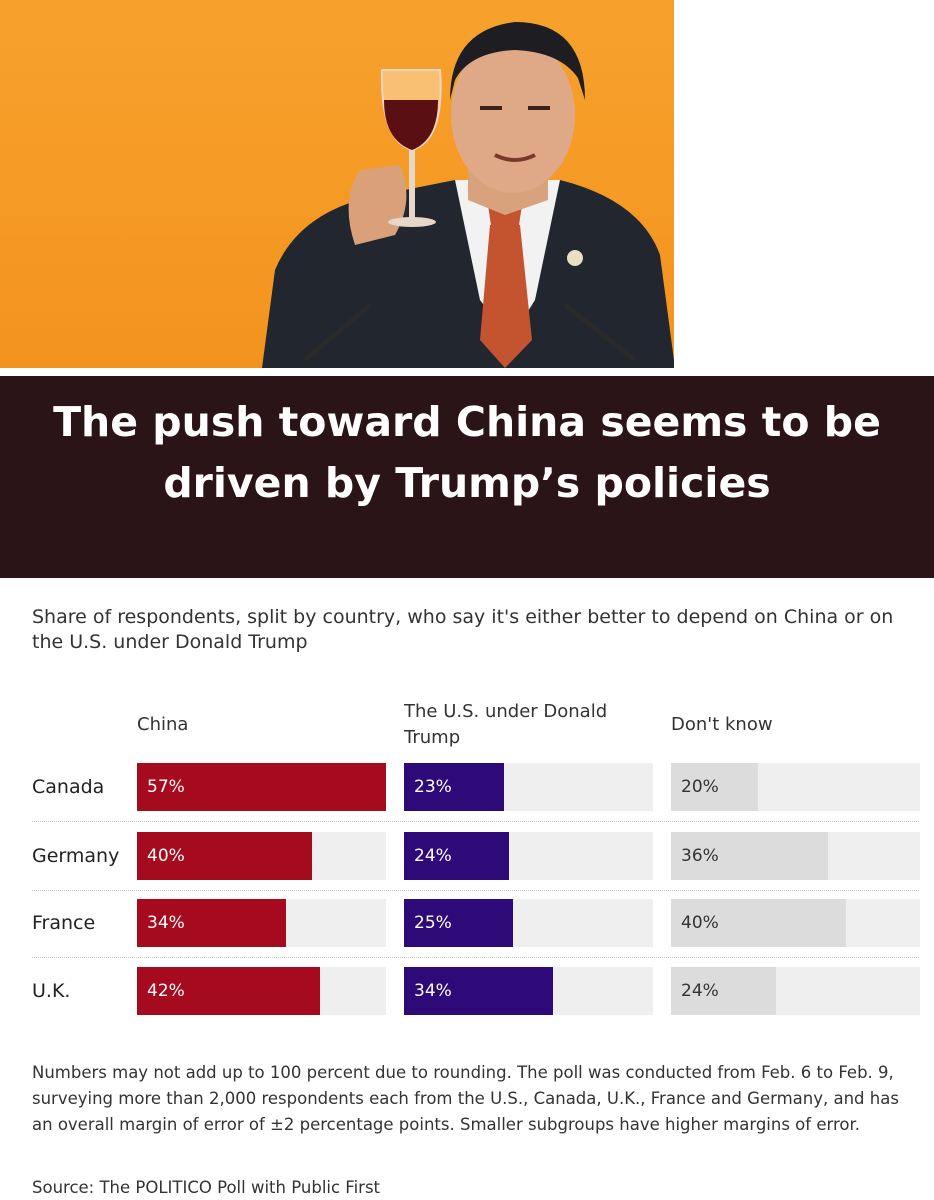 The height and width of the screenshot is (1200, 934). What do you see at coordinates (468, 195) in the screenshot?
I see `photo-illustration` at bounding box center [468, 195].